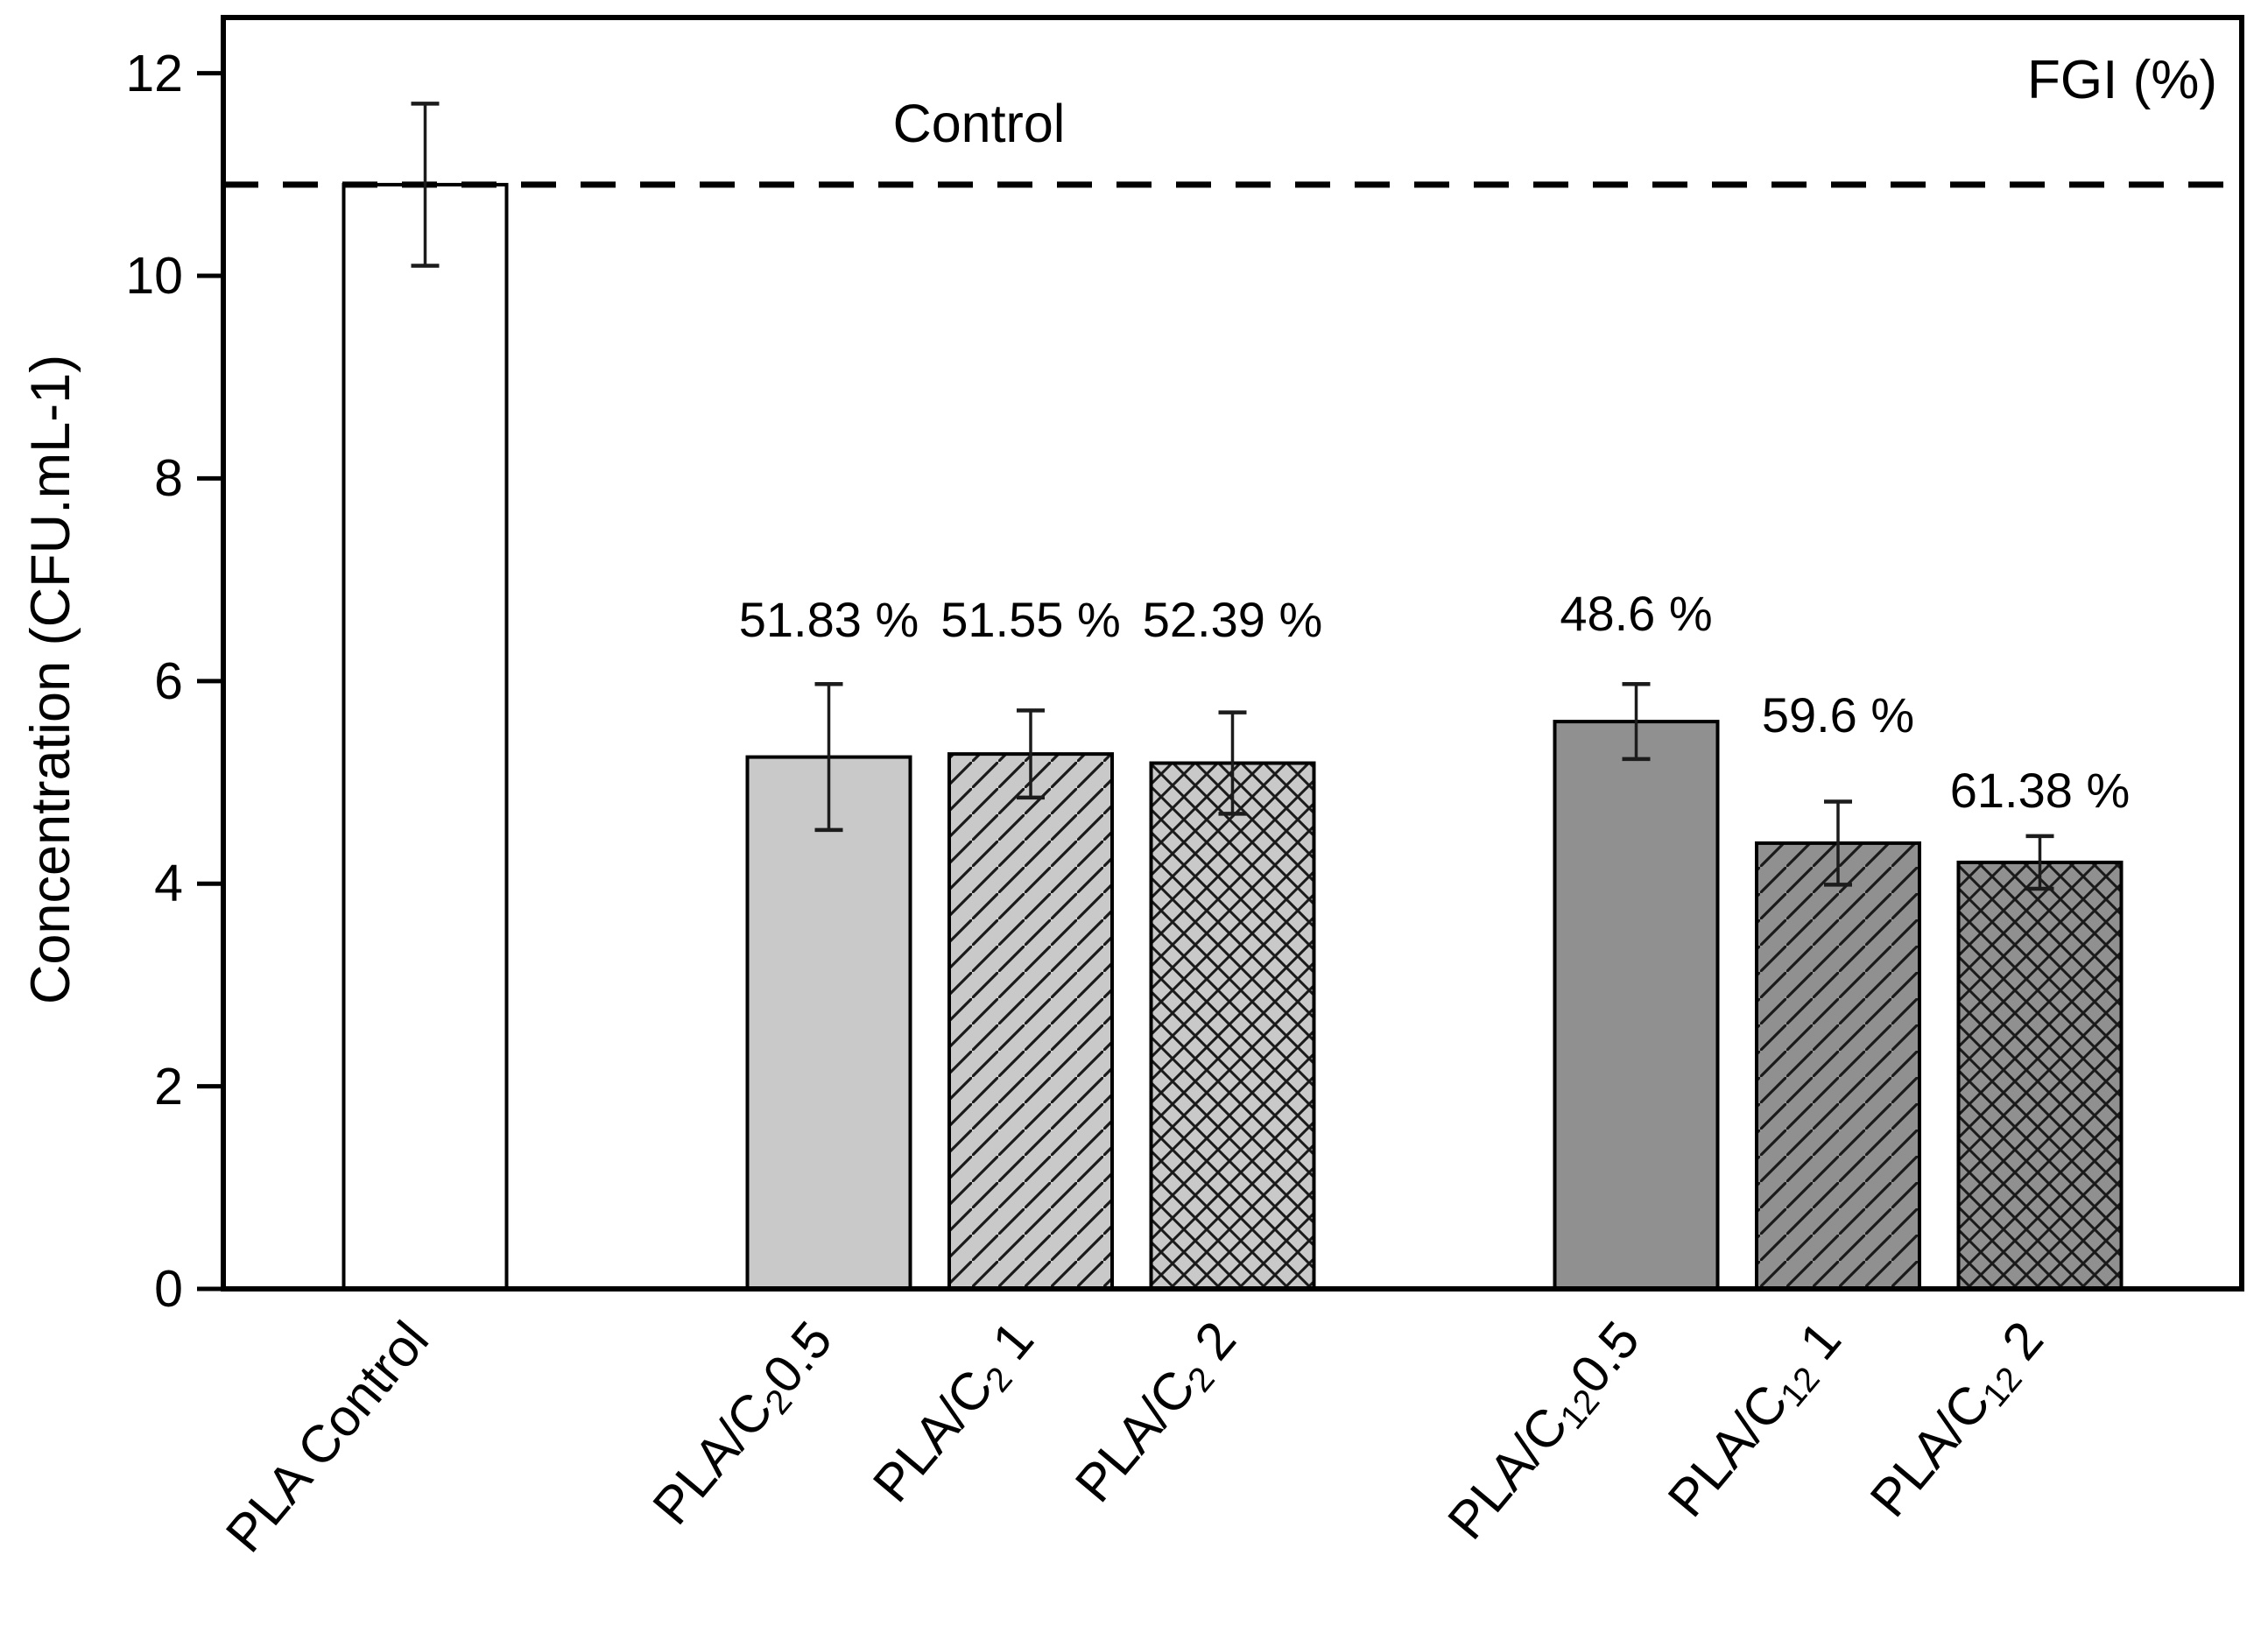 The height and width of the screenshot is (1640, 2268). What do you see at coordinates (1838, 715) in the screenshot?
I see `fgi-percent-label-pla-c12-1: 59.6 %` at bounding box center [1838, 715].